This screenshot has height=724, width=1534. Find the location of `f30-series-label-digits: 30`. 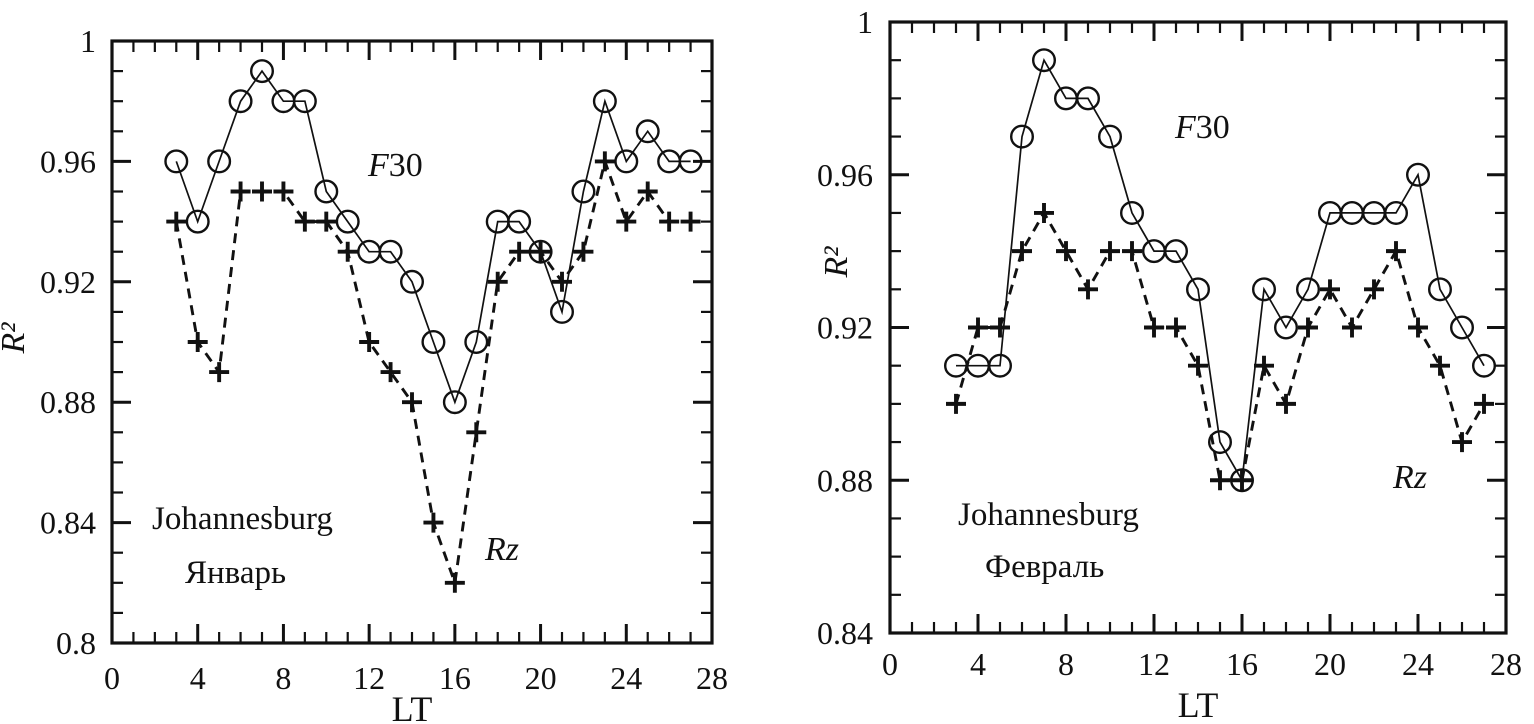

f30-series-label-digits: 30 is located at coordinates (1213, 127).